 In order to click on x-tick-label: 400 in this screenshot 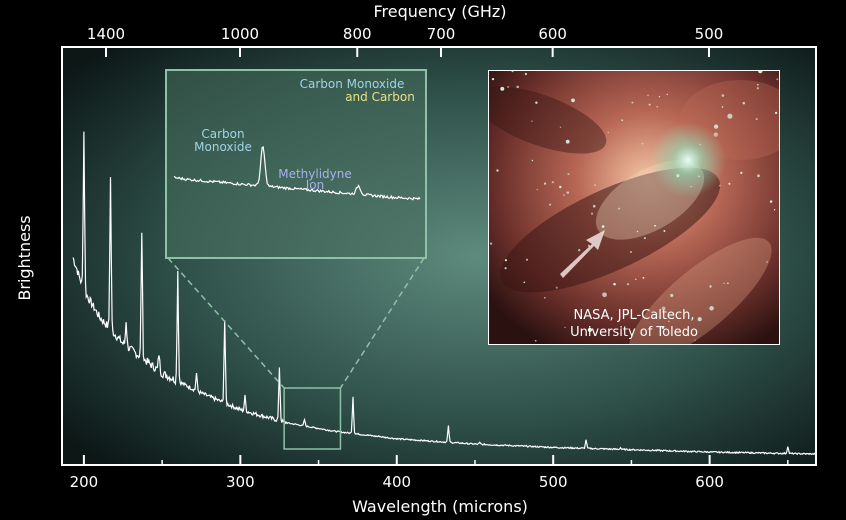, I will do `click(396, 482)`.